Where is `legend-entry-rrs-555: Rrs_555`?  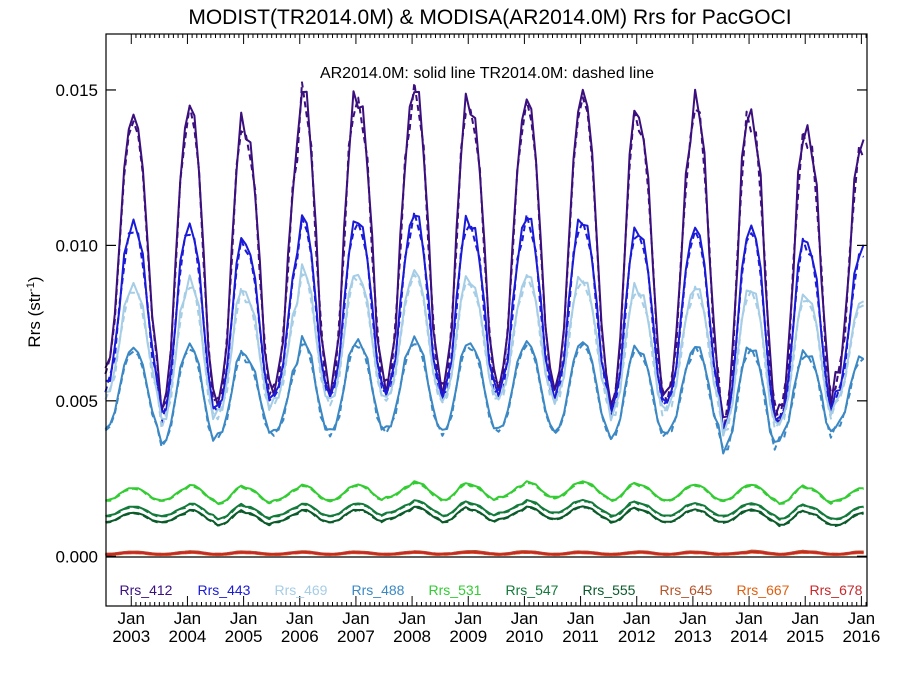 legend-entry-rrs-555: Rrs_555 is located at coordinates (609, 590).